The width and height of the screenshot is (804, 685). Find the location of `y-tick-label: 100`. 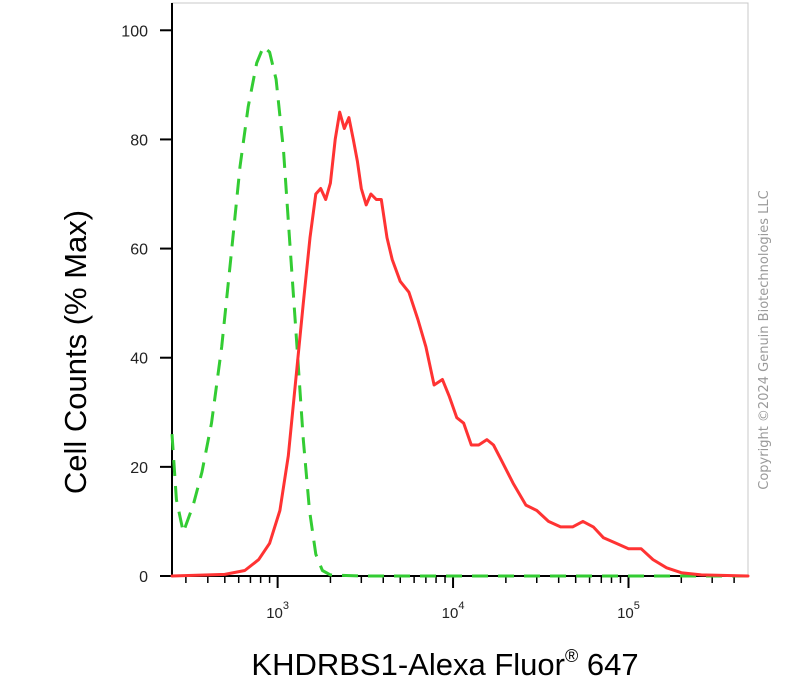

y-tick-label: 100 is located at coordinates (134, 31).